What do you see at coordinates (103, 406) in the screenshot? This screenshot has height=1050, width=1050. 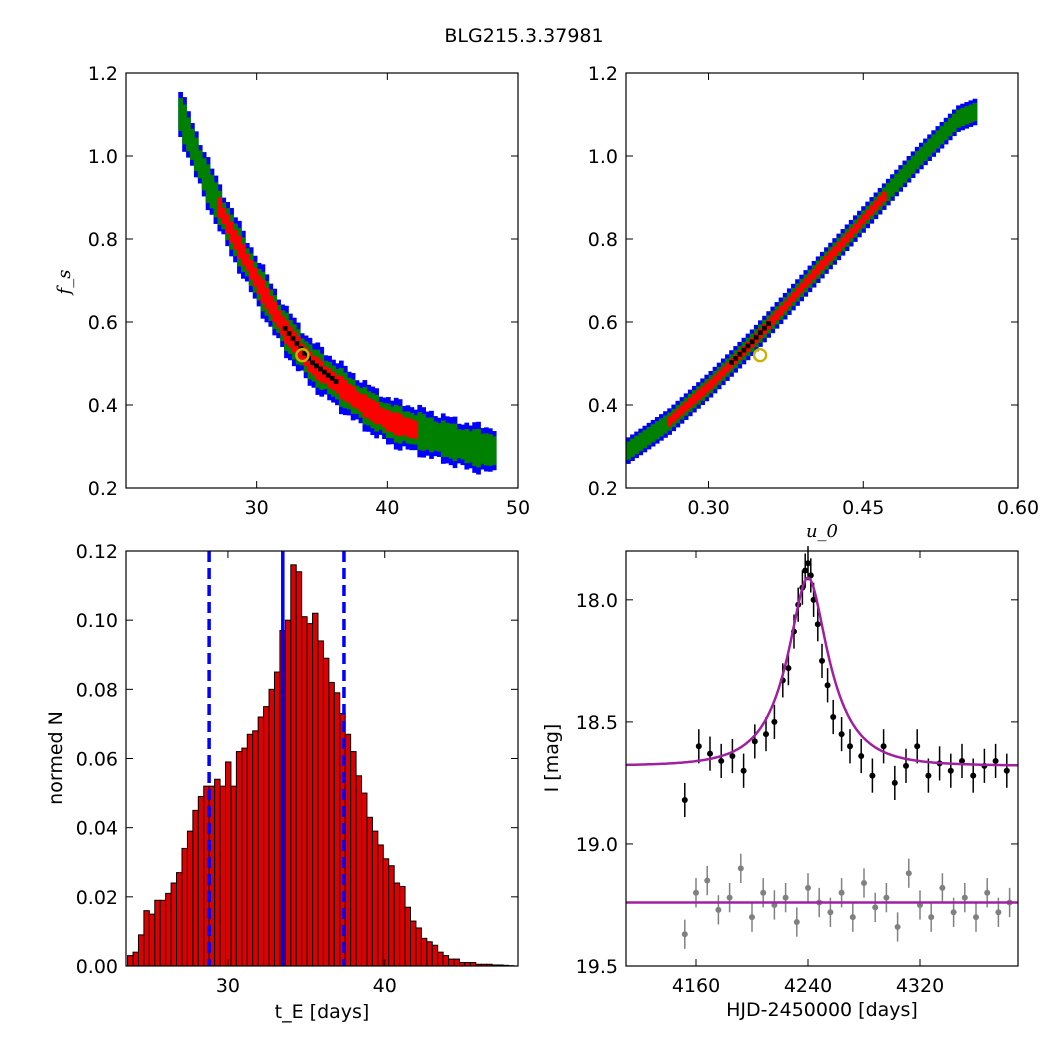 I see `y-tick-label: 0.4` at bounding box center [103, 406].